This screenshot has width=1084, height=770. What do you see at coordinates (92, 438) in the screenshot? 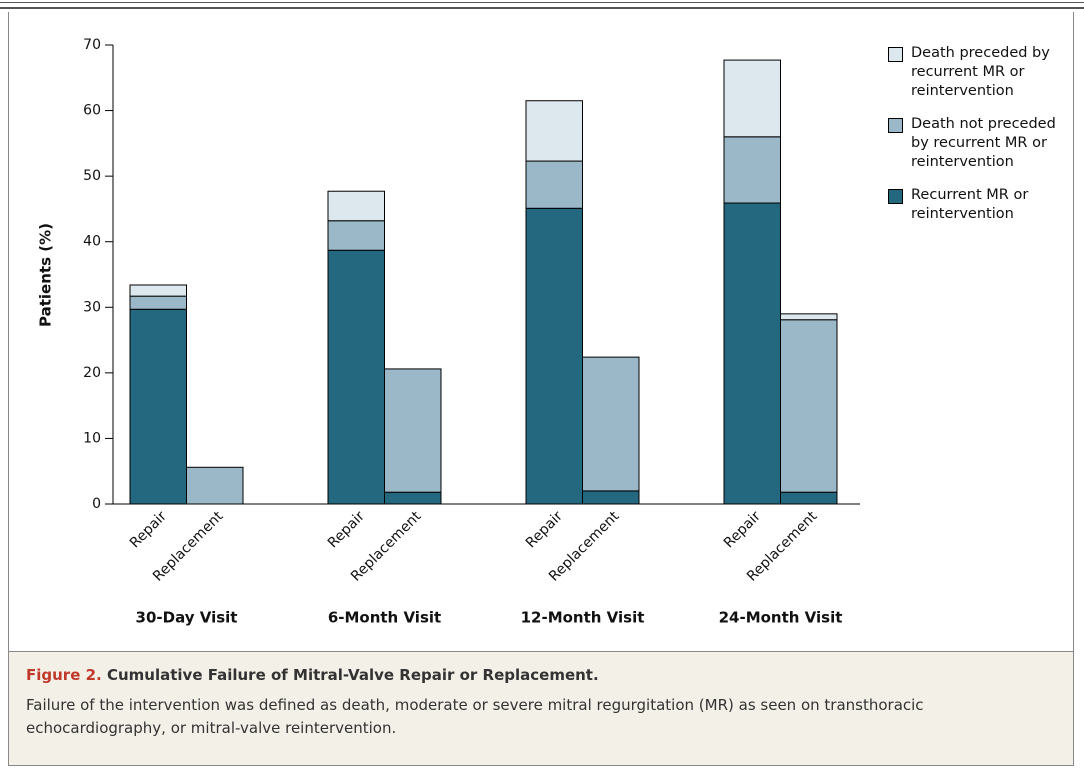
I see `y-tick-label: 10` at bounding box center [92, 438].